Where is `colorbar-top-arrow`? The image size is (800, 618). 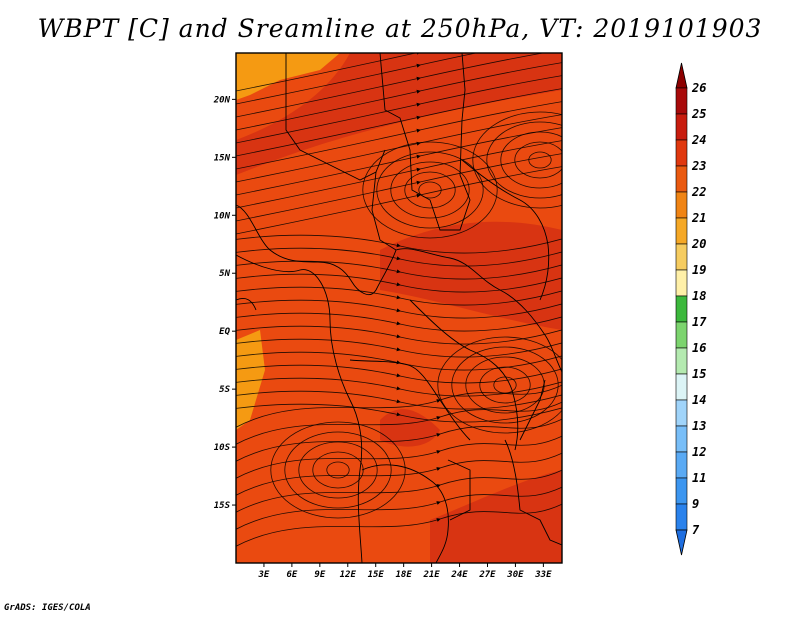
colorbar-top-arrow is located at coordinates (681, 75).